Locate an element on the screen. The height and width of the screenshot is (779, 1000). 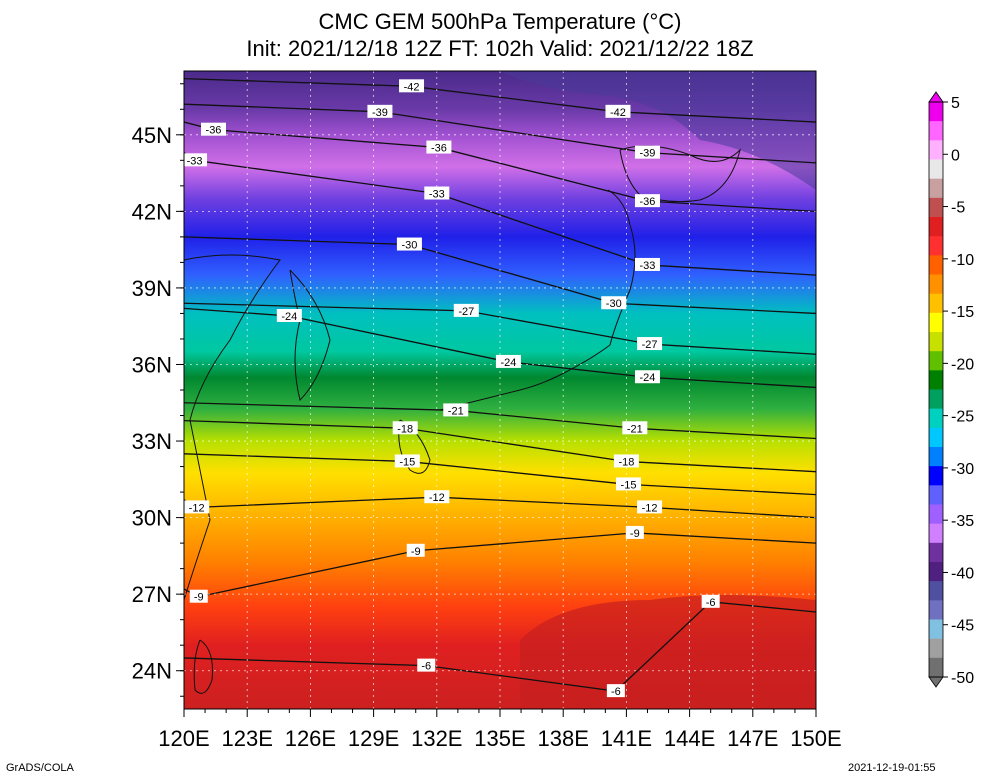
contour-label: -15 is located at coordinates (407, 462).